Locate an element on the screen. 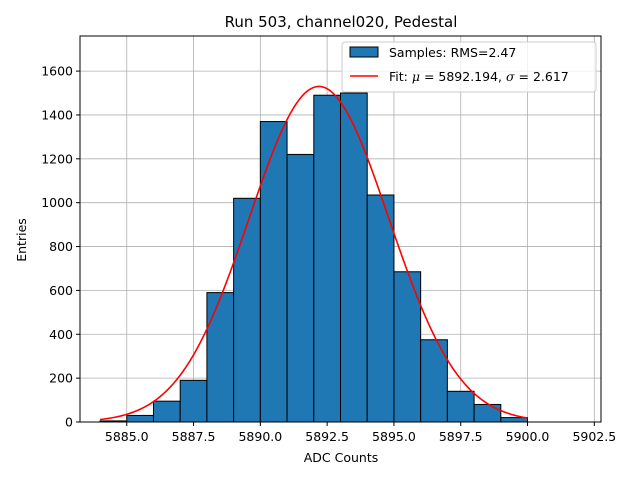 Image resolution: width=640 pixels, height=480 pixels. x-tick-label: 5892.5 is located at coordinates (327, 436).